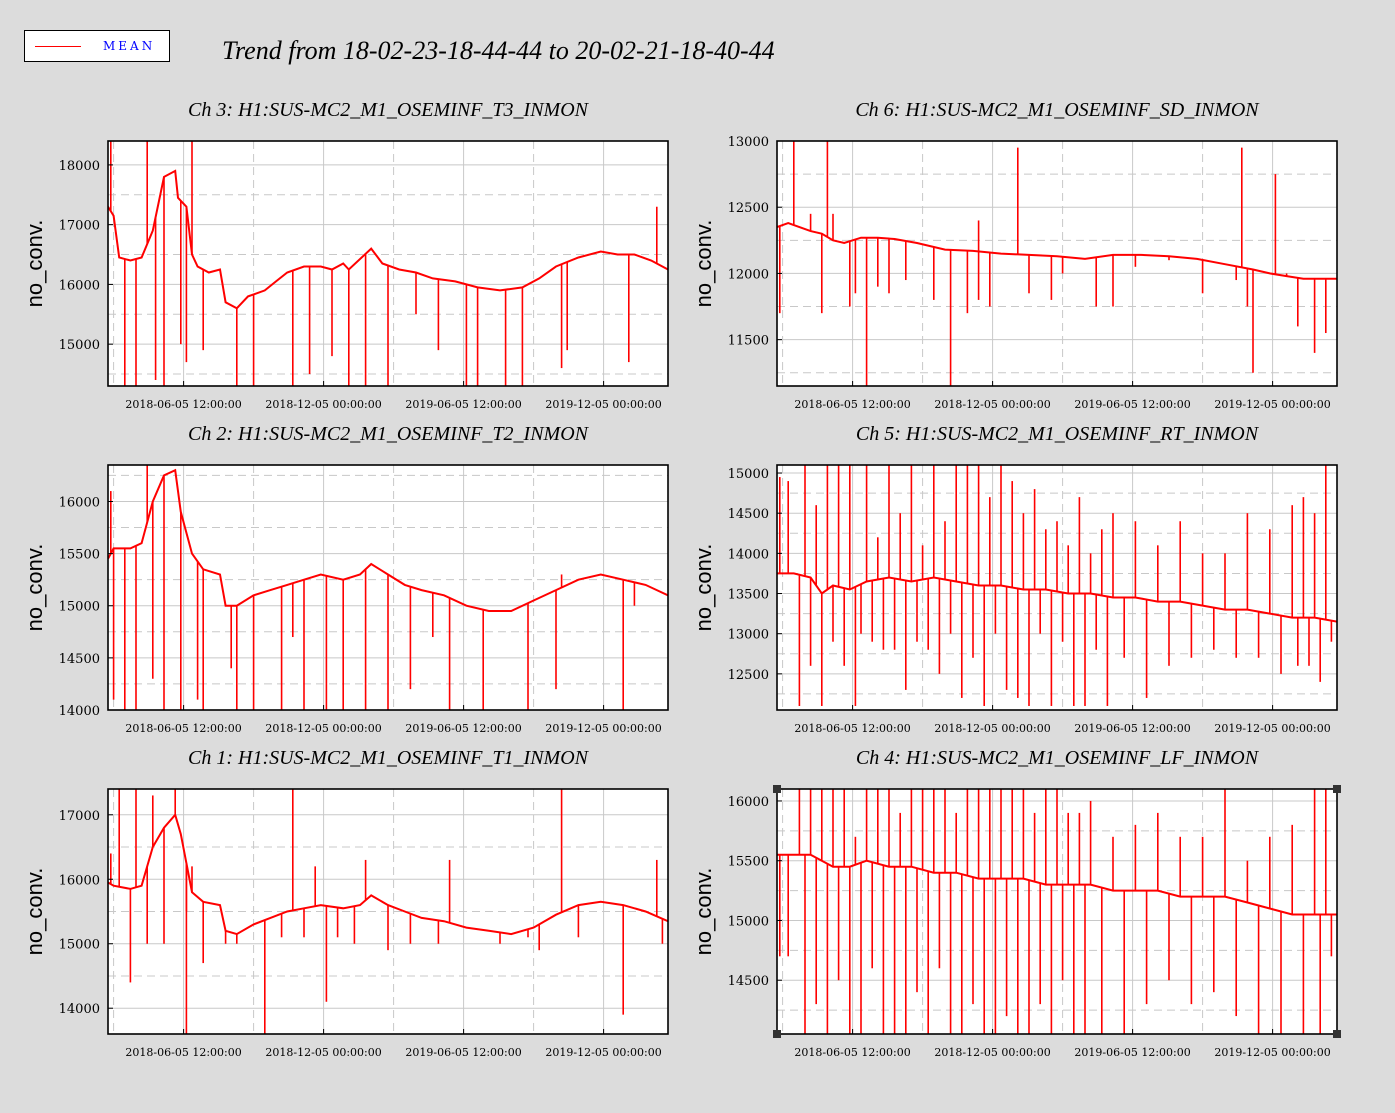  I want to click on chart-title: Ch 4: H1:SUS-MC2_M1_OSEMINF_LF_INMON, so click(1058, 758).